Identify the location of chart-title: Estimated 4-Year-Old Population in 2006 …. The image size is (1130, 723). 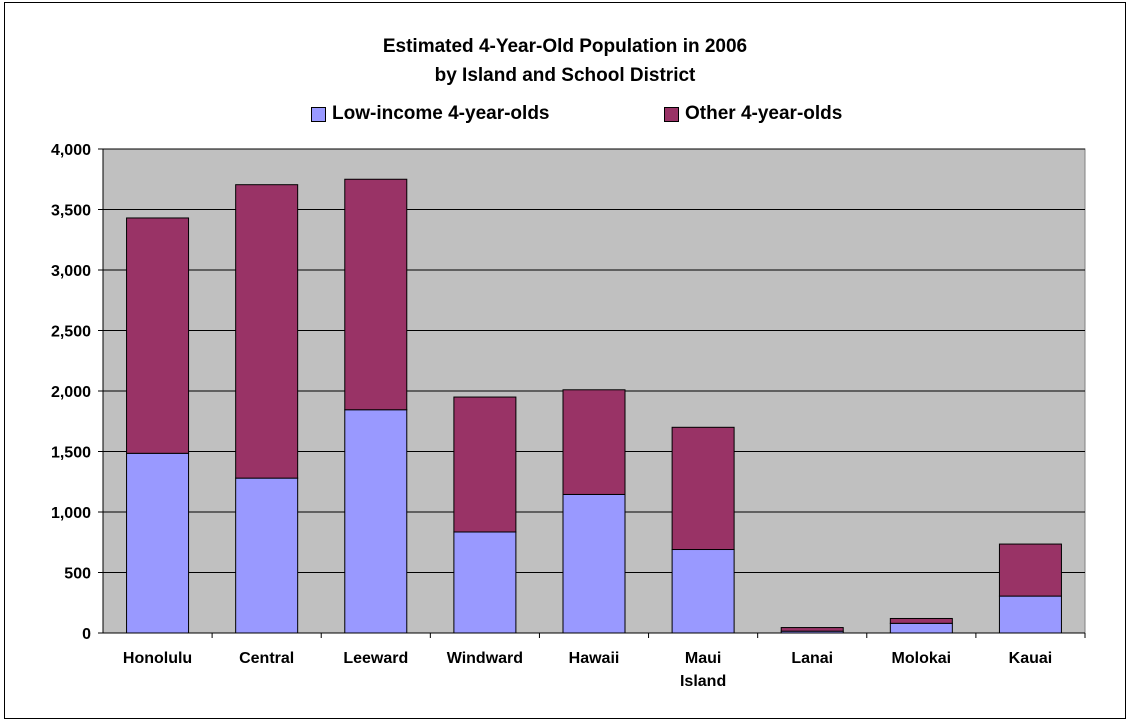
(565, 61).